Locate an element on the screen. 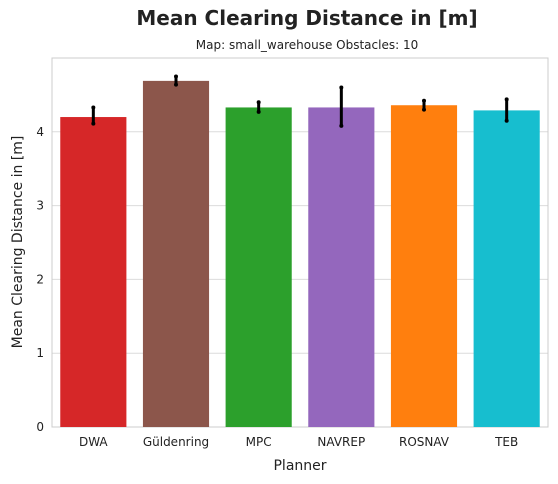  x-tick-label: MPC is located at coordinates (259, 442).